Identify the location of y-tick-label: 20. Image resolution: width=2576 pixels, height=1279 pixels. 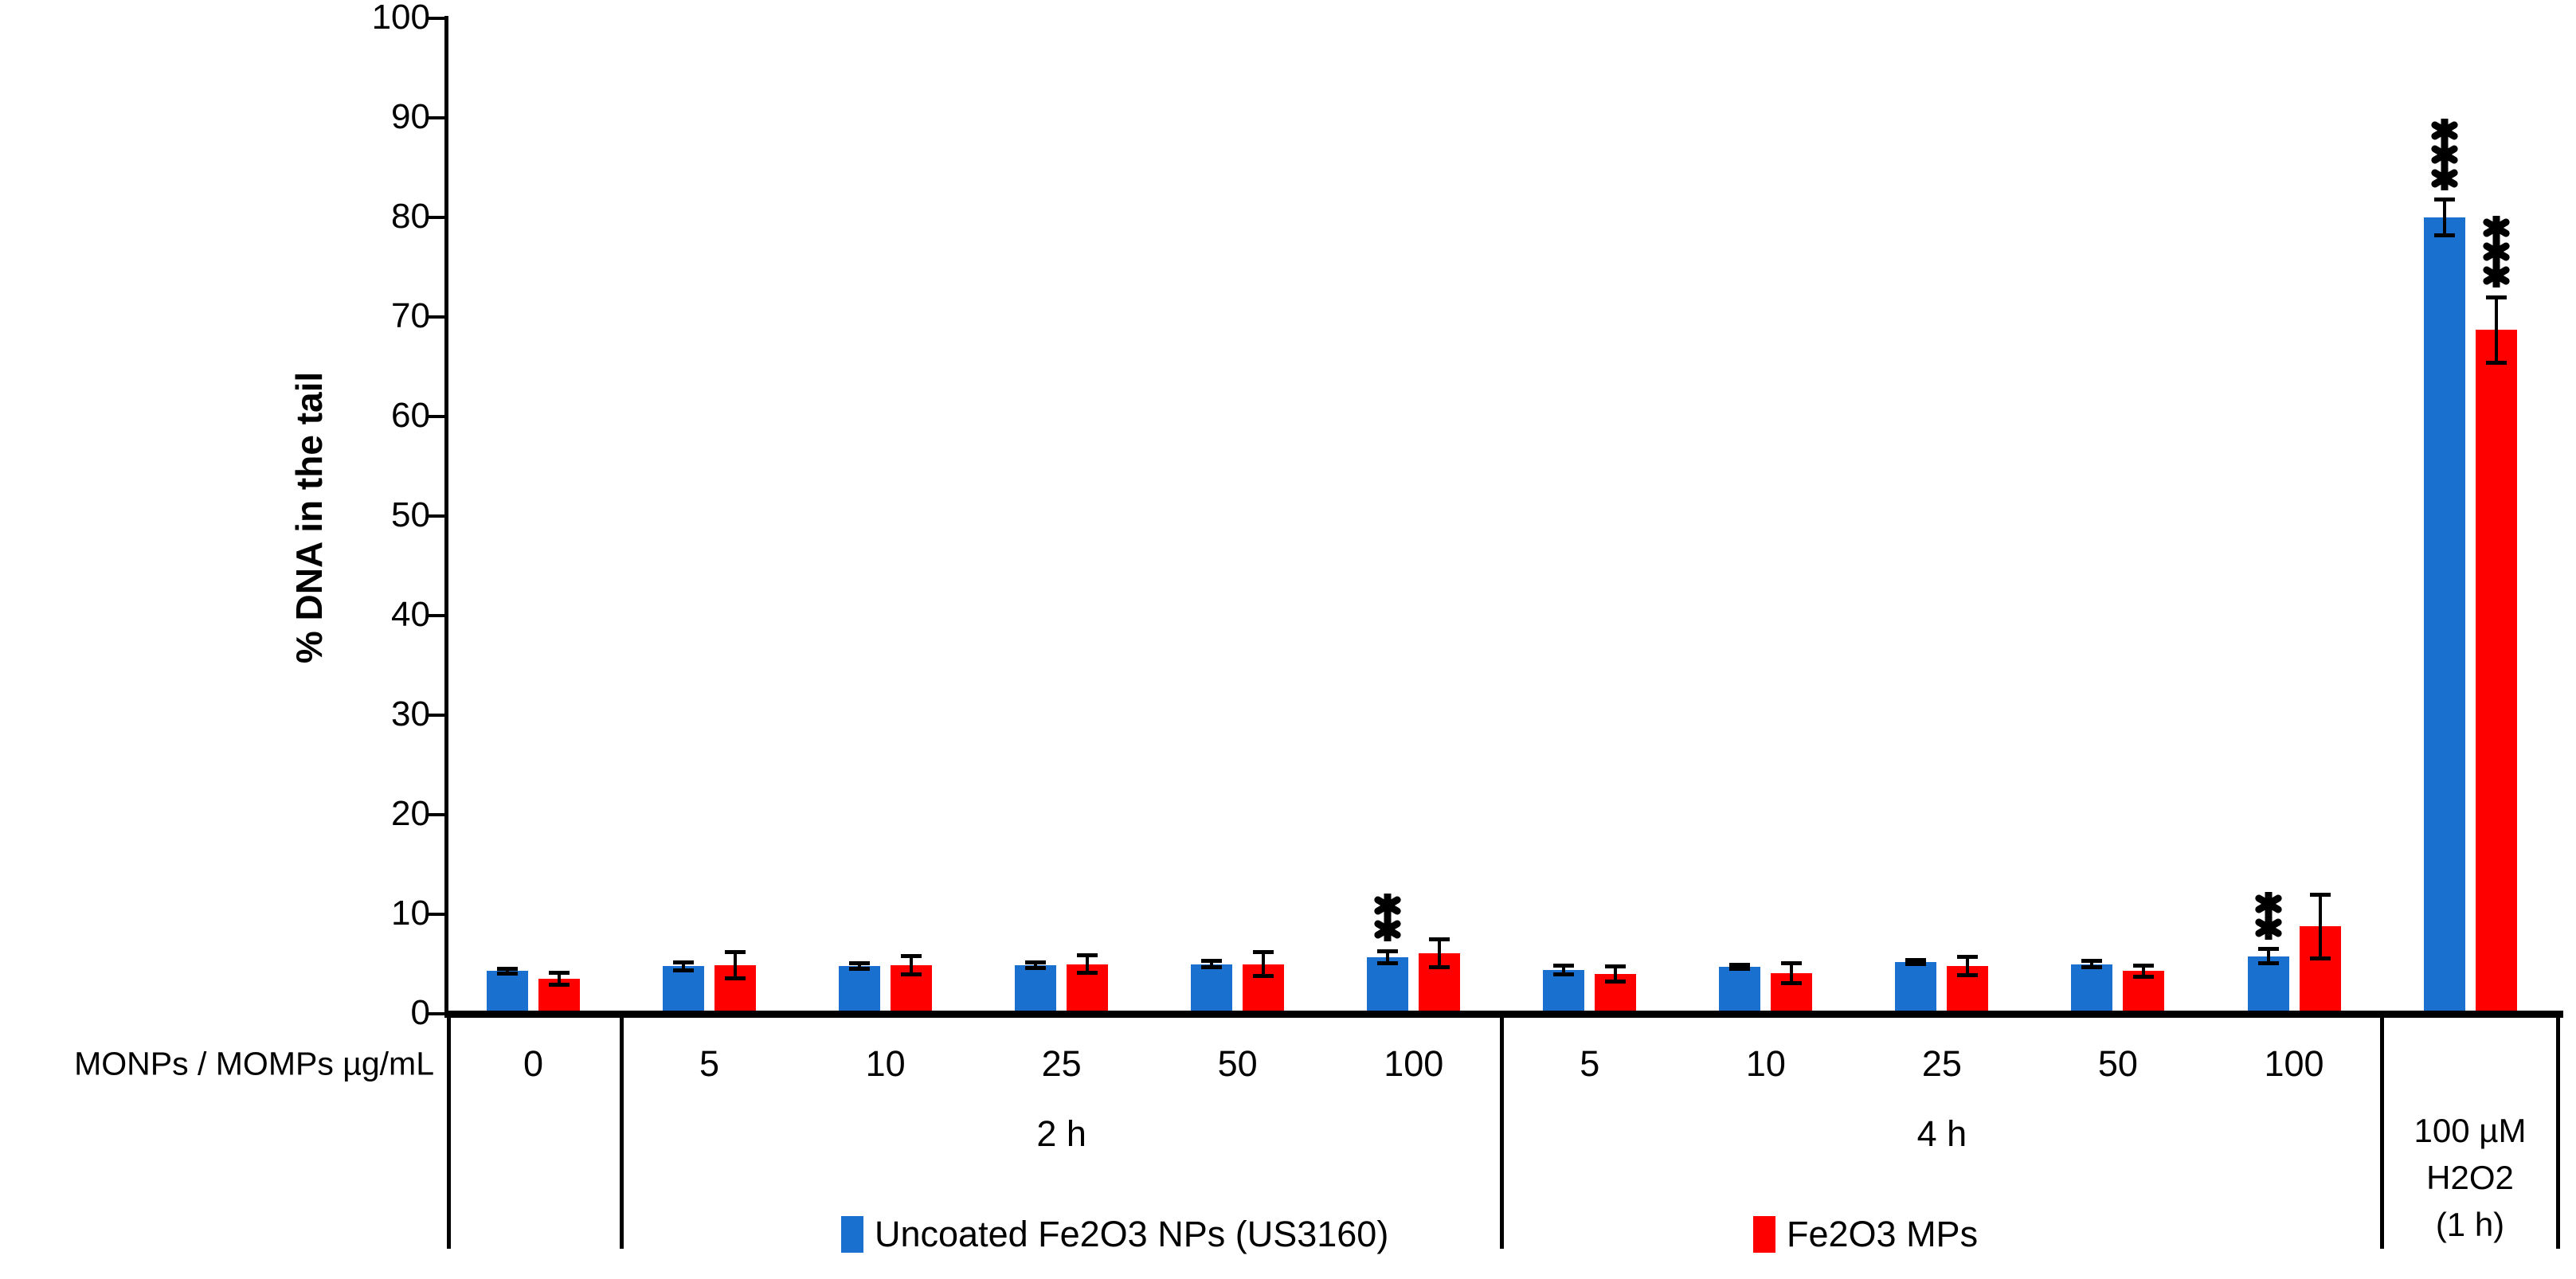
(410, 813).